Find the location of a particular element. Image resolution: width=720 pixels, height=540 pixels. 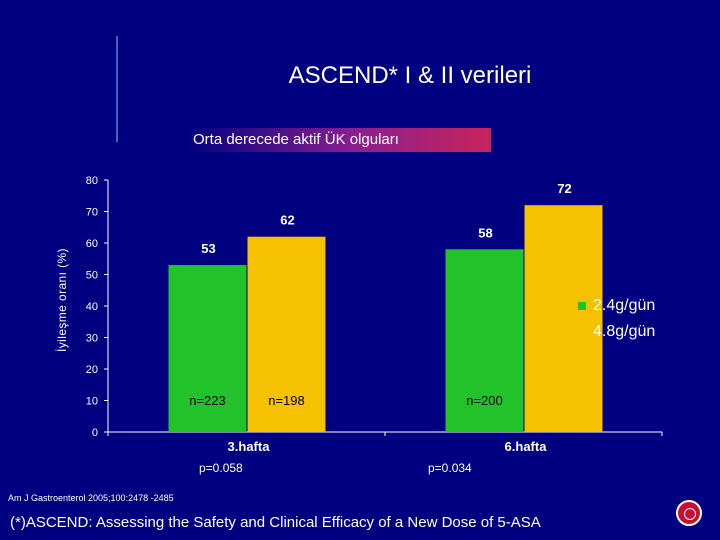

data-label: 58 is located at coordinates (485, 232).